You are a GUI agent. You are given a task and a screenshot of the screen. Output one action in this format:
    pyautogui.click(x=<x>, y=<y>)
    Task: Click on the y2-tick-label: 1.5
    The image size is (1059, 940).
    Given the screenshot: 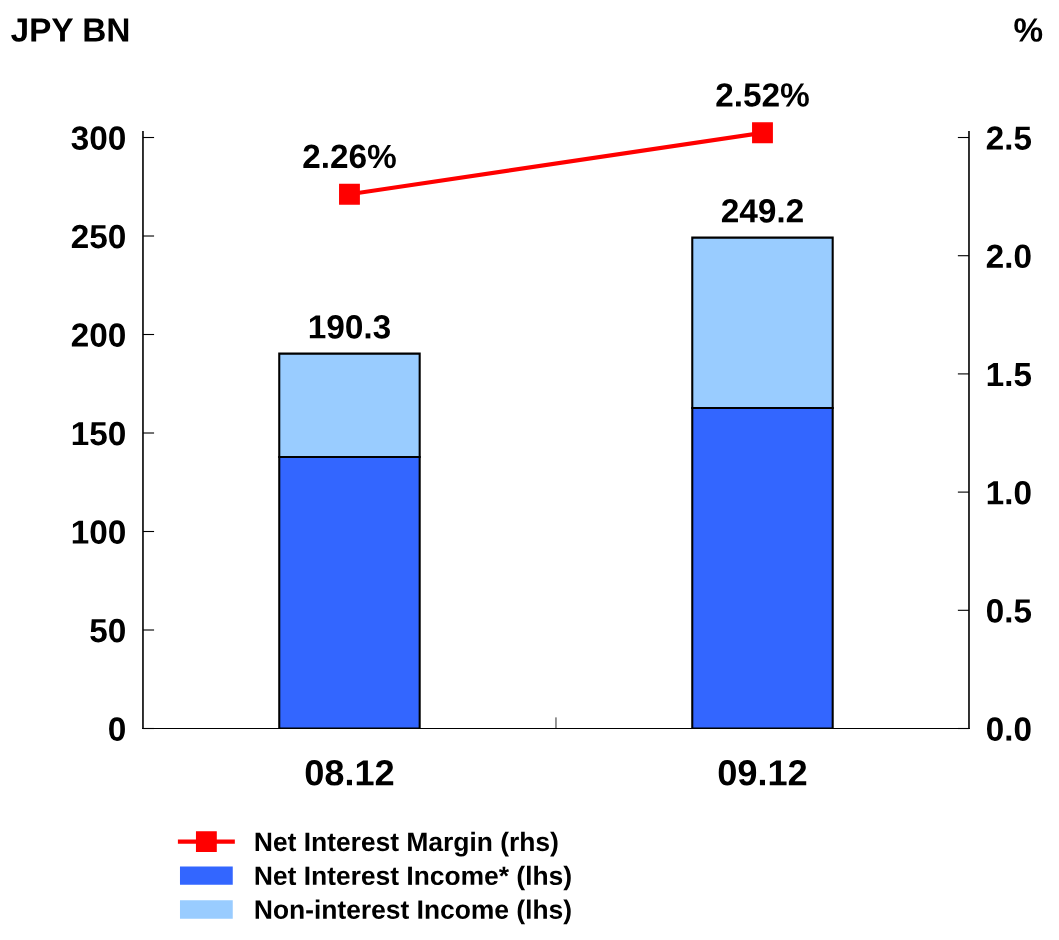 What is the action you would take?
    pyautogui.click(x=1009, y=375)
    